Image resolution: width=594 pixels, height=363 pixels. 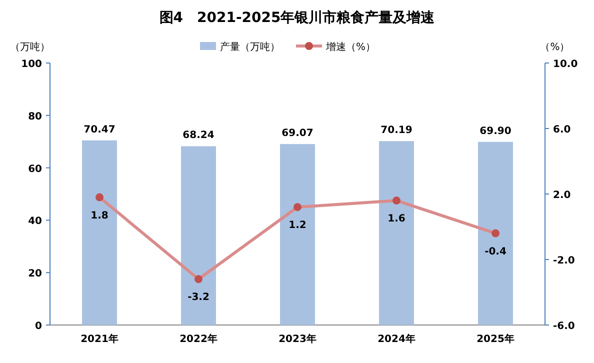 What do you see at coordinates (397, 219) in the screenshot?
I see `data-label: 1.6` at bounding box center [397, 219].